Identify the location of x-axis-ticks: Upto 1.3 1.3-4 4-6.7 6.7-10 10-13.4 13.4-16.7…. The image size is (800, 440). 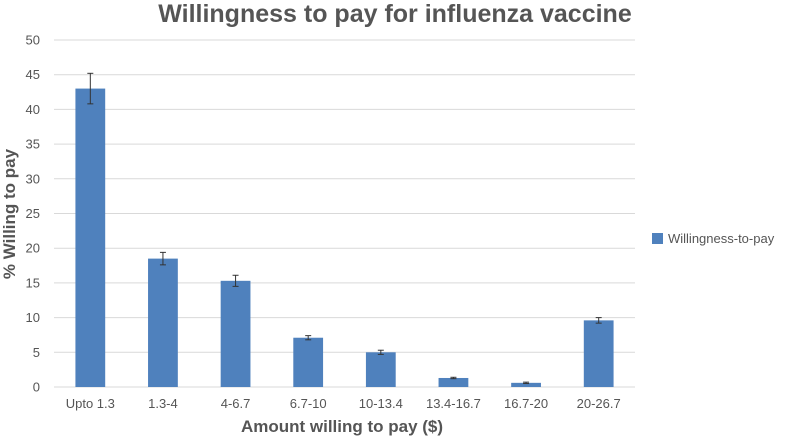
(343, 403).